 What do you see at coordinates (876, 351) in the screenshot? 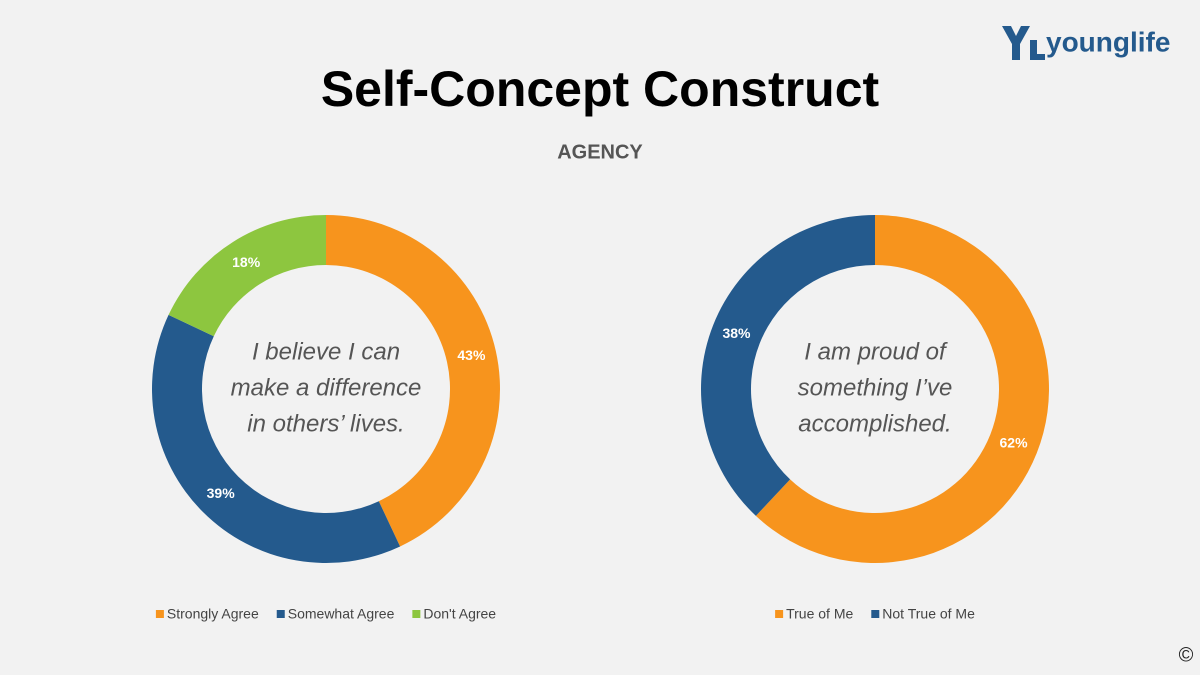
I see `center-text: I am proud of` at bounding box center [876, 351].